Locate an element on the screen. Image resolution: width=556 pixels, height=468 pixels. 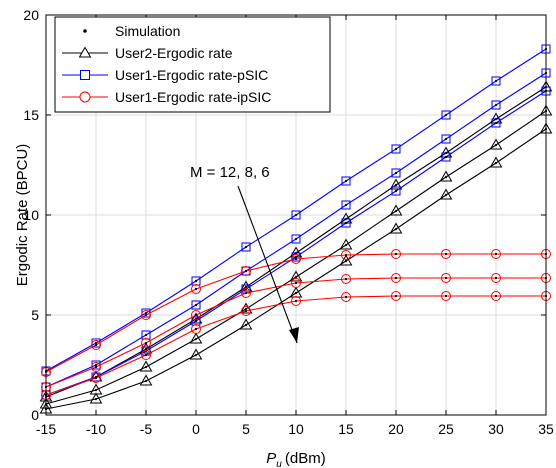
x-axis-label-unit: (dBm) is located at coordinates (305, 458).